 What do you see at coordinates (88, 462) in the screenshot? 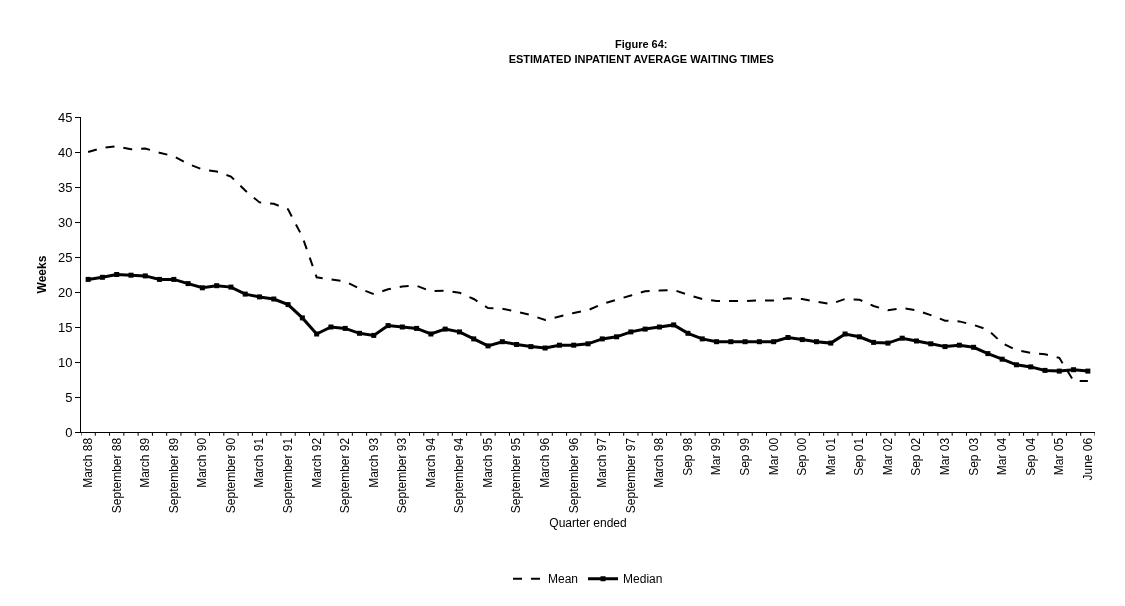
I see `x-tick-label: March 88` at bounding box center [88, 462].